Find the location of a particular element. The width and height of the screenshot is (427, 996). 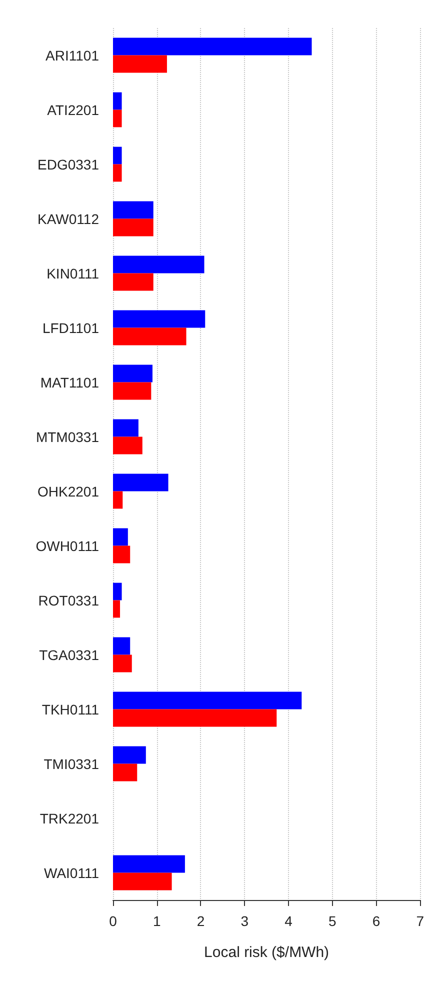

x-tick-label: 6 is located at coordinates (376, 921).